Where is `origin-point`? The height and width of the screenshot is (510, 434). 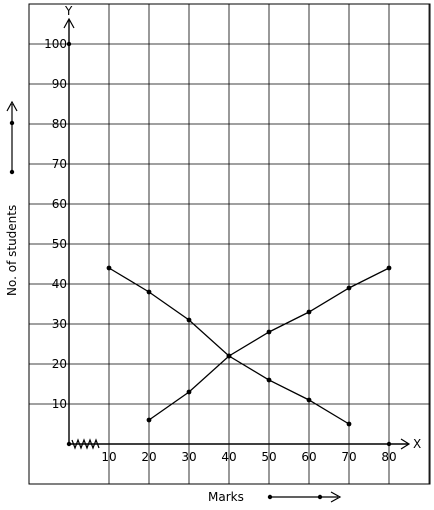 origin-point is located at coordinates (69, 444).